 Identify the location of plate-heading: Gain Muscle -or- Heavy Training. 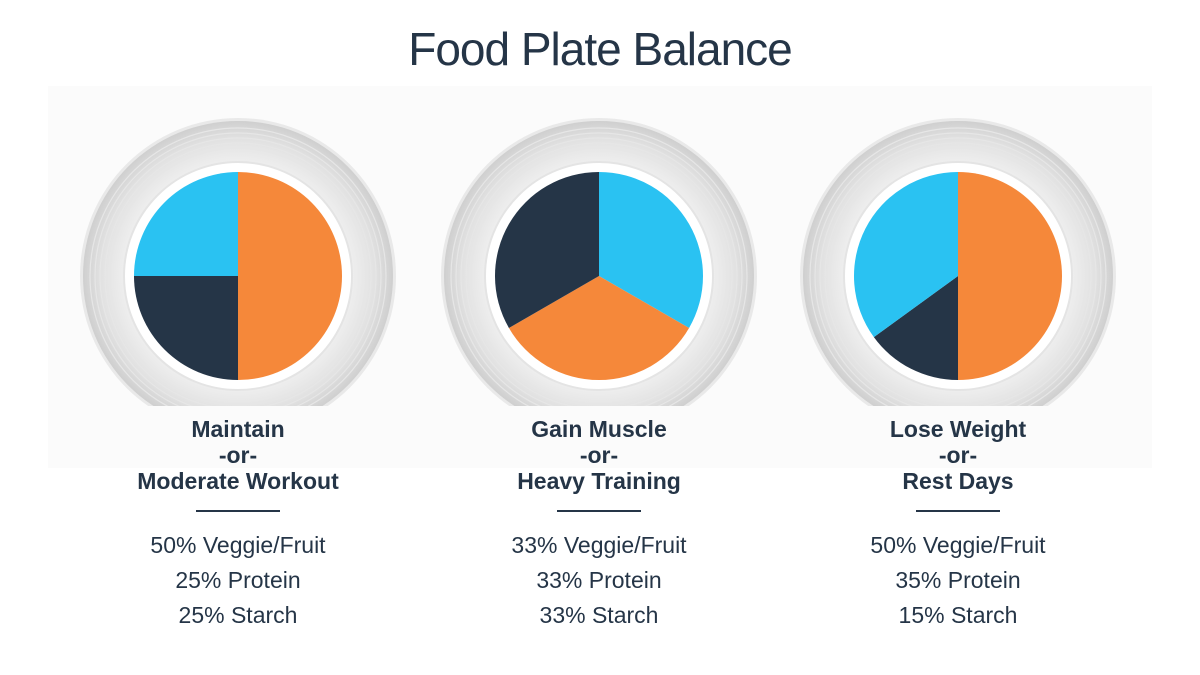
(599, 455).